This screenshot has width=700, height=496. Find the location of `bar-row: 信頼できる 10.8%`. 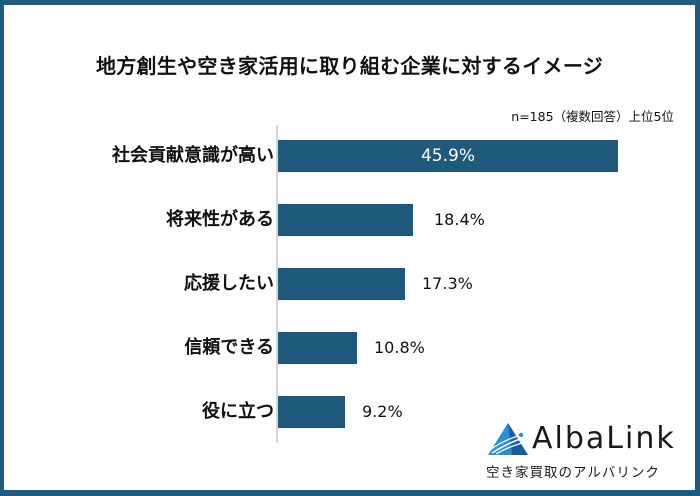

bar-row: 信頼できる 10.8% is located at coordinates (352, 348).